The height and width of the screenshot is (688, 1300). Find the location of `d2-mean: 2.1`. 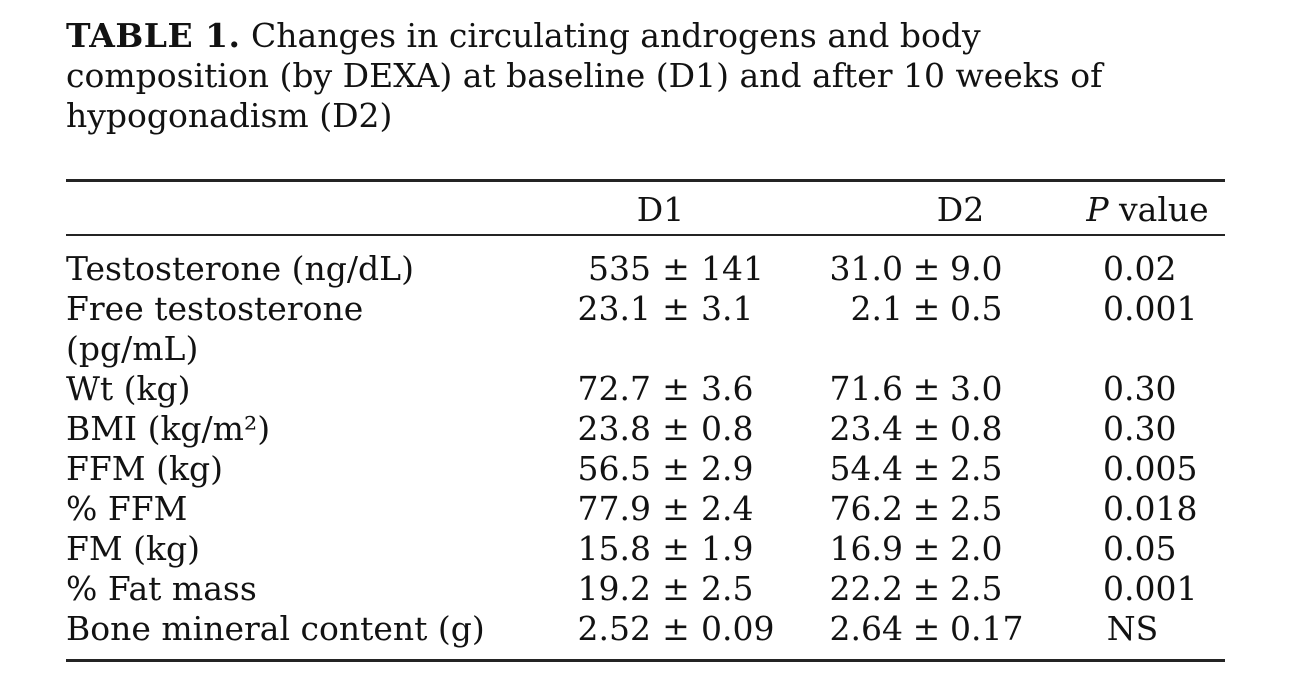

d2-mean: 2.1 is located at coordinates (876, 308).